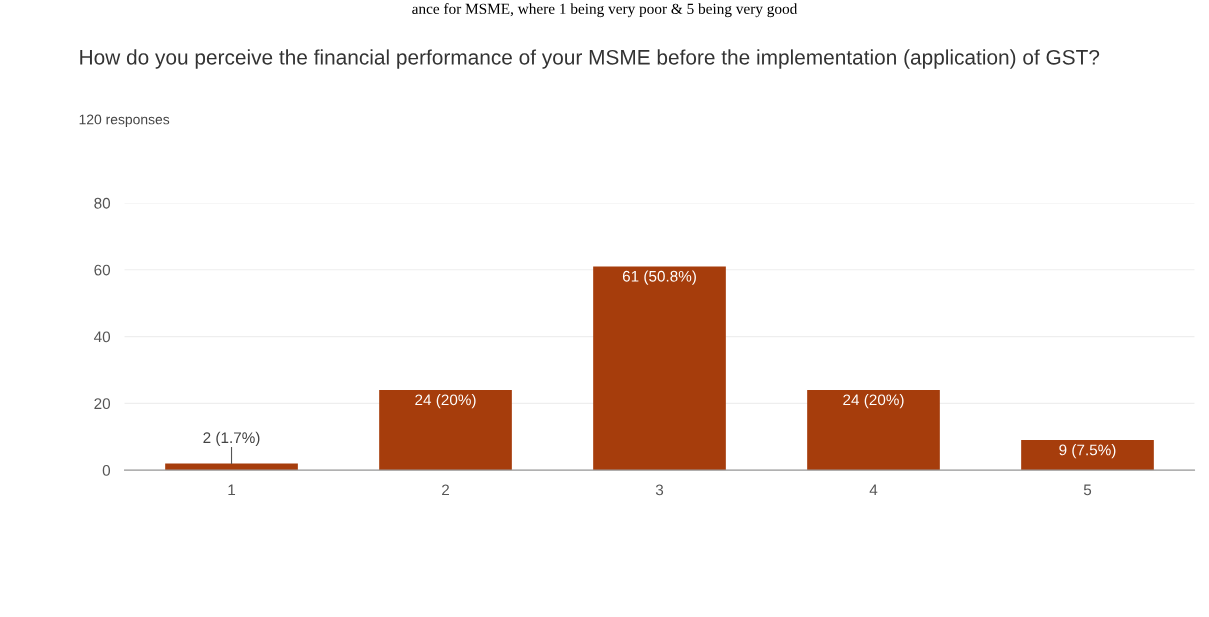 Image resolution: width=1209 pixels, height=617 pixels. What do you see at coordinates (124, 121) in the screenshot?
I see `chart-subtitle: 120 responses` at bounding box center [124, 121].